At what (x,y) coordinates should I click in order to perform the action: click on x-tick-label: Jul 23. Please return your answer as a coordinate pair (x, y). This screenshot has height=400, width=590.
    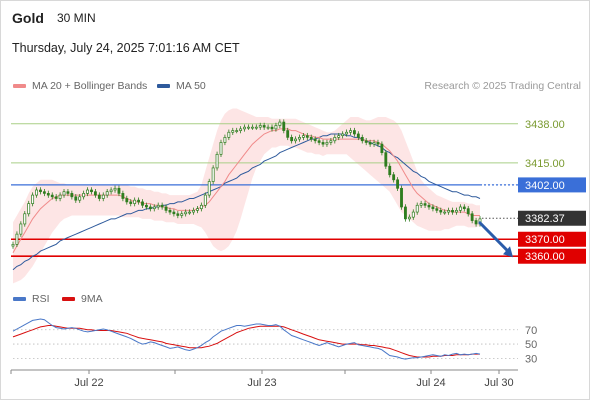
    Looking at the image, I should click on (261, 383).